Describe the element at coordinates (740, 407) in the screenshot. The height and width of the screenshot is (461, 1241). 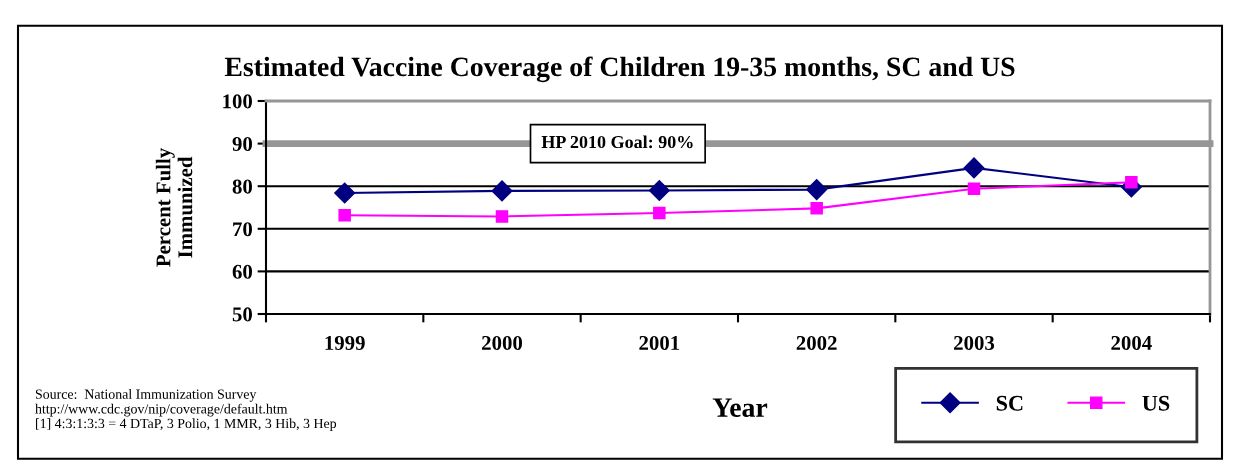
I see `x-axis-title: Year` at that location.